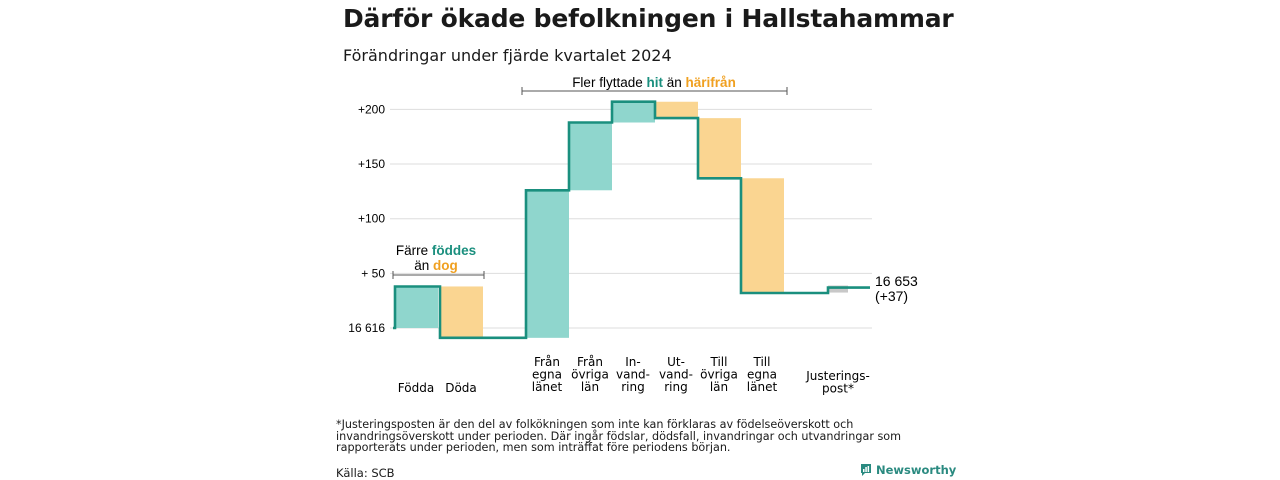 The width and height of the screenshot is (1280, 480). What do you see at coordinates (373, 273) in the screenshot?
I see `y-tick-label: + 50` at bounding box center [373, 273].